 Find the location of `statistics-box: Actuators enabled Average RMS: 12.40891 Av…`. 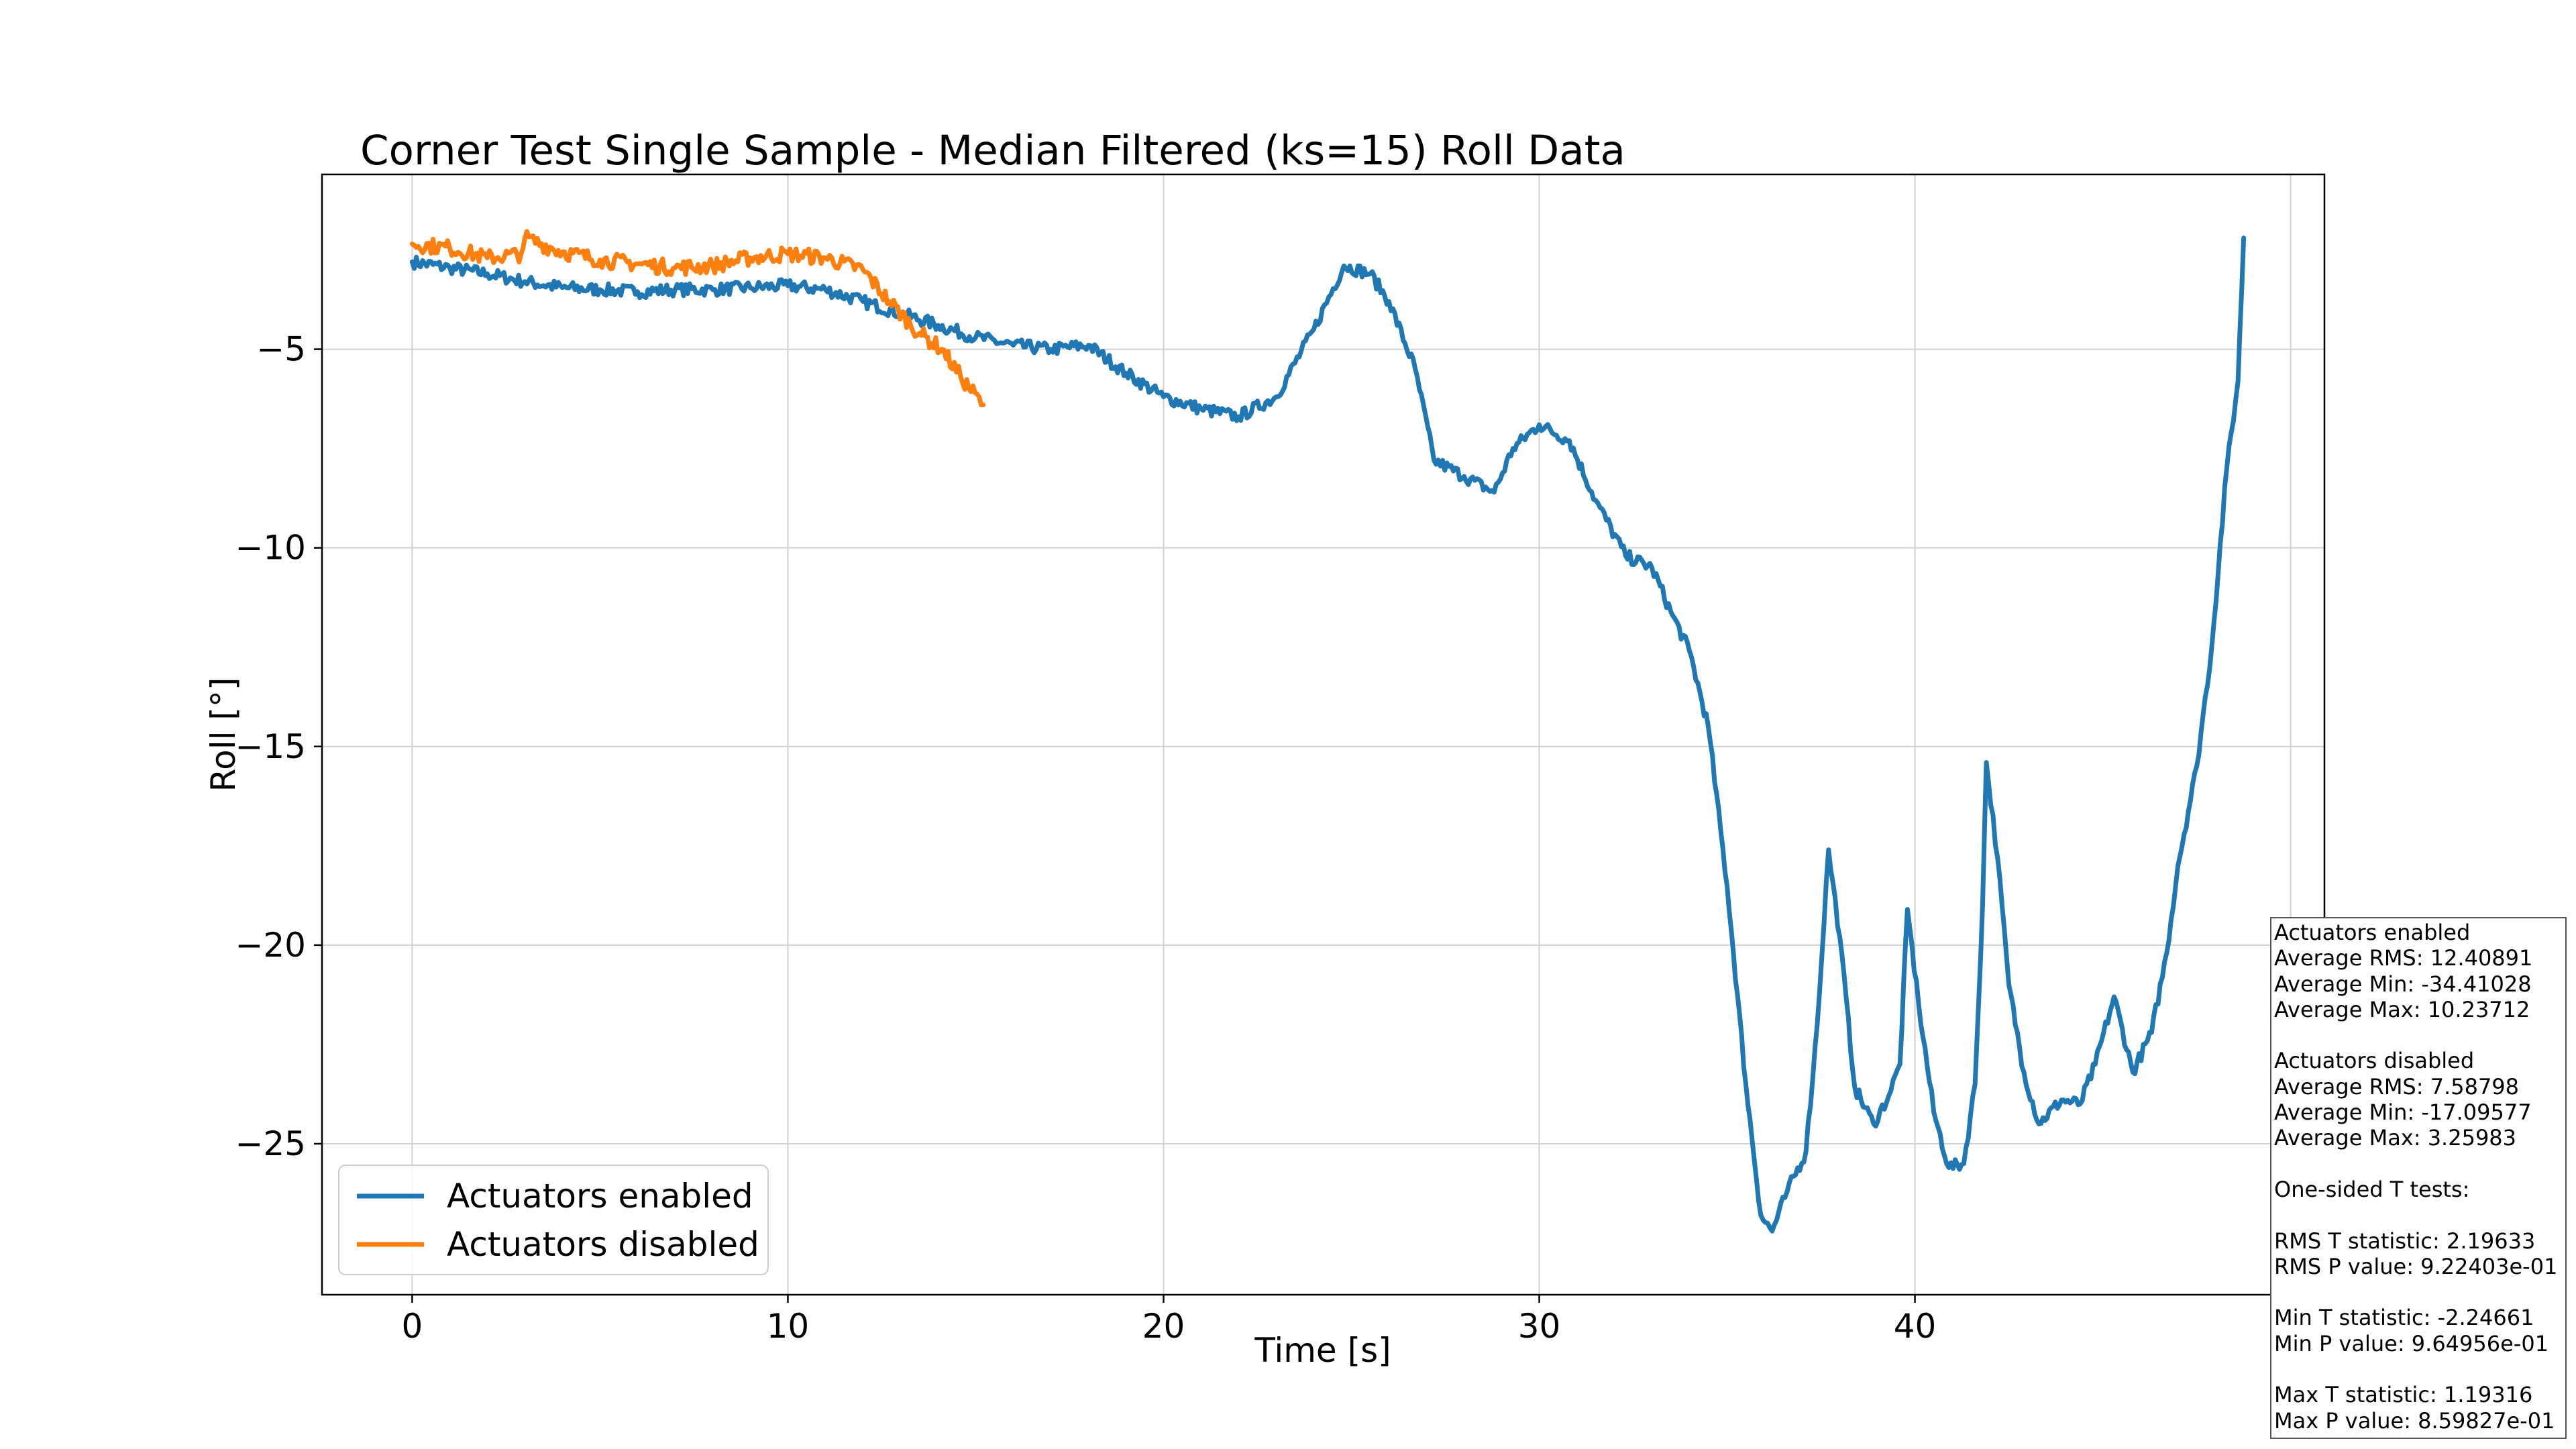

statistics-box: Actuators enabled Average RMS: 12.40891 Av… is located at coordinates (2418, 1178).